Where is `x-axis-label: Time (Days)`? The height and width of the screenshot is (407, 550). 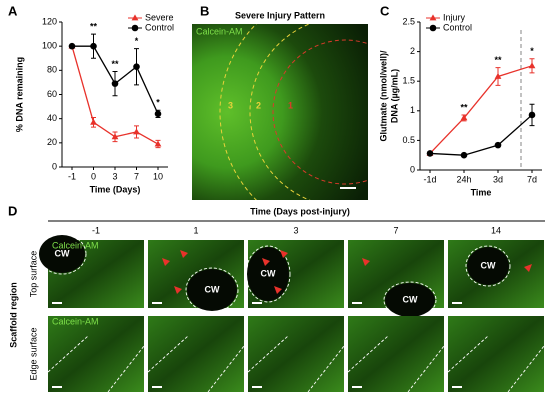 x-axis-label: Time (Days) is located at coordinates (115, 189).